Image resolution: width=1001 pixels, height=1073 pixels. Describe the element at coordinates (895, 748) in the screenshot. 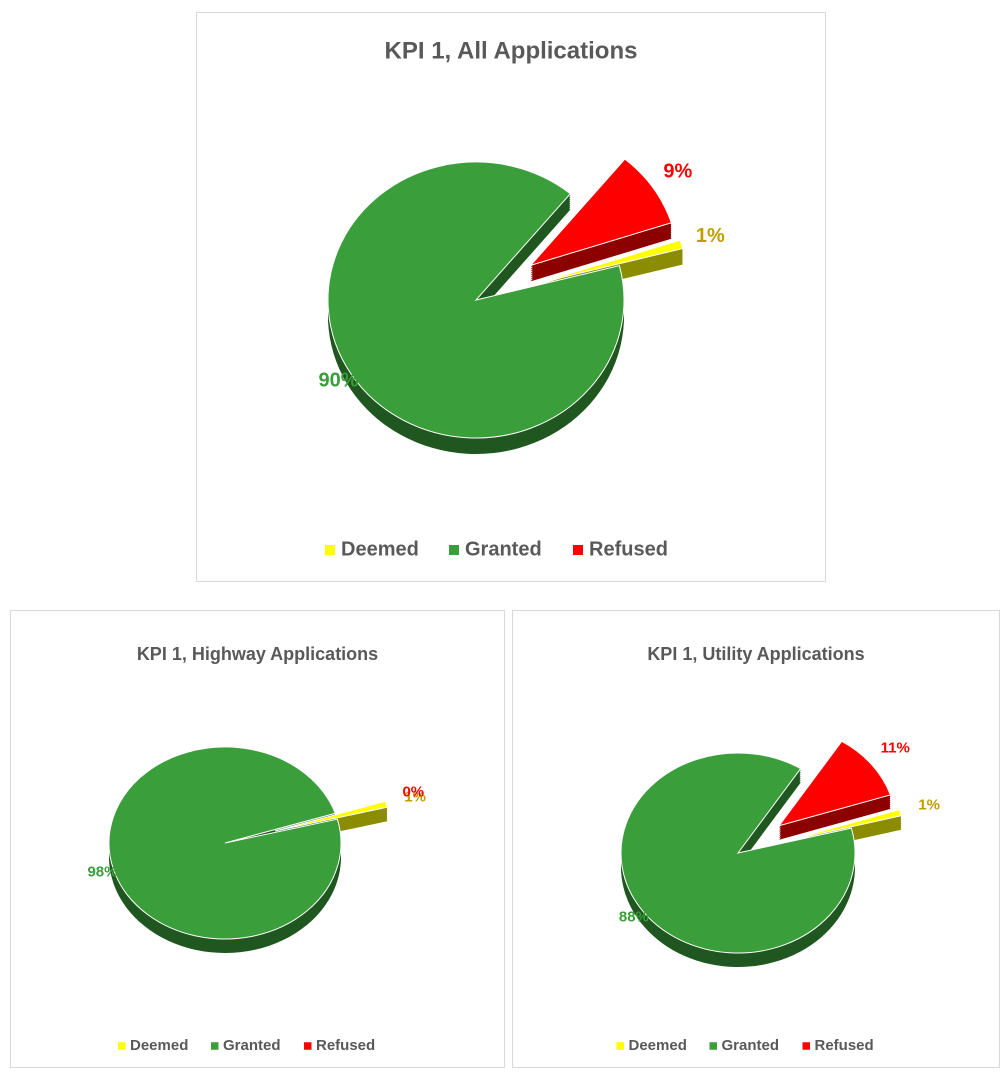

I see `data-label: 11%` at that location.